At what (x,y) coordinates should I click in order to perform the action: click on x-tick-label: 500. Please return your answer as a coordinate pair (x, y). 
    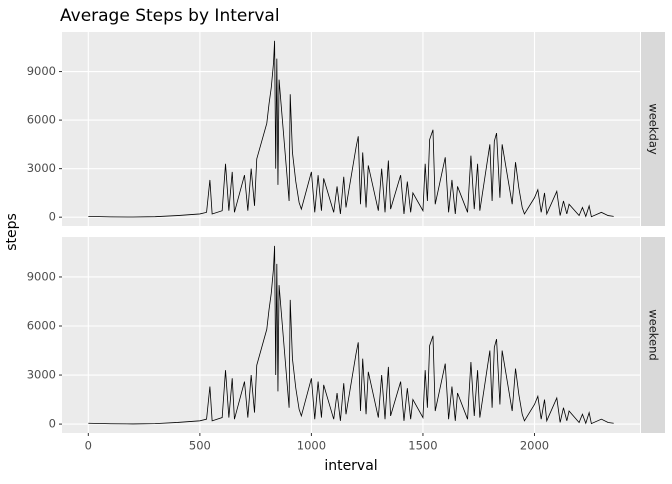
    Looking at the image, I should click on (200, 446).